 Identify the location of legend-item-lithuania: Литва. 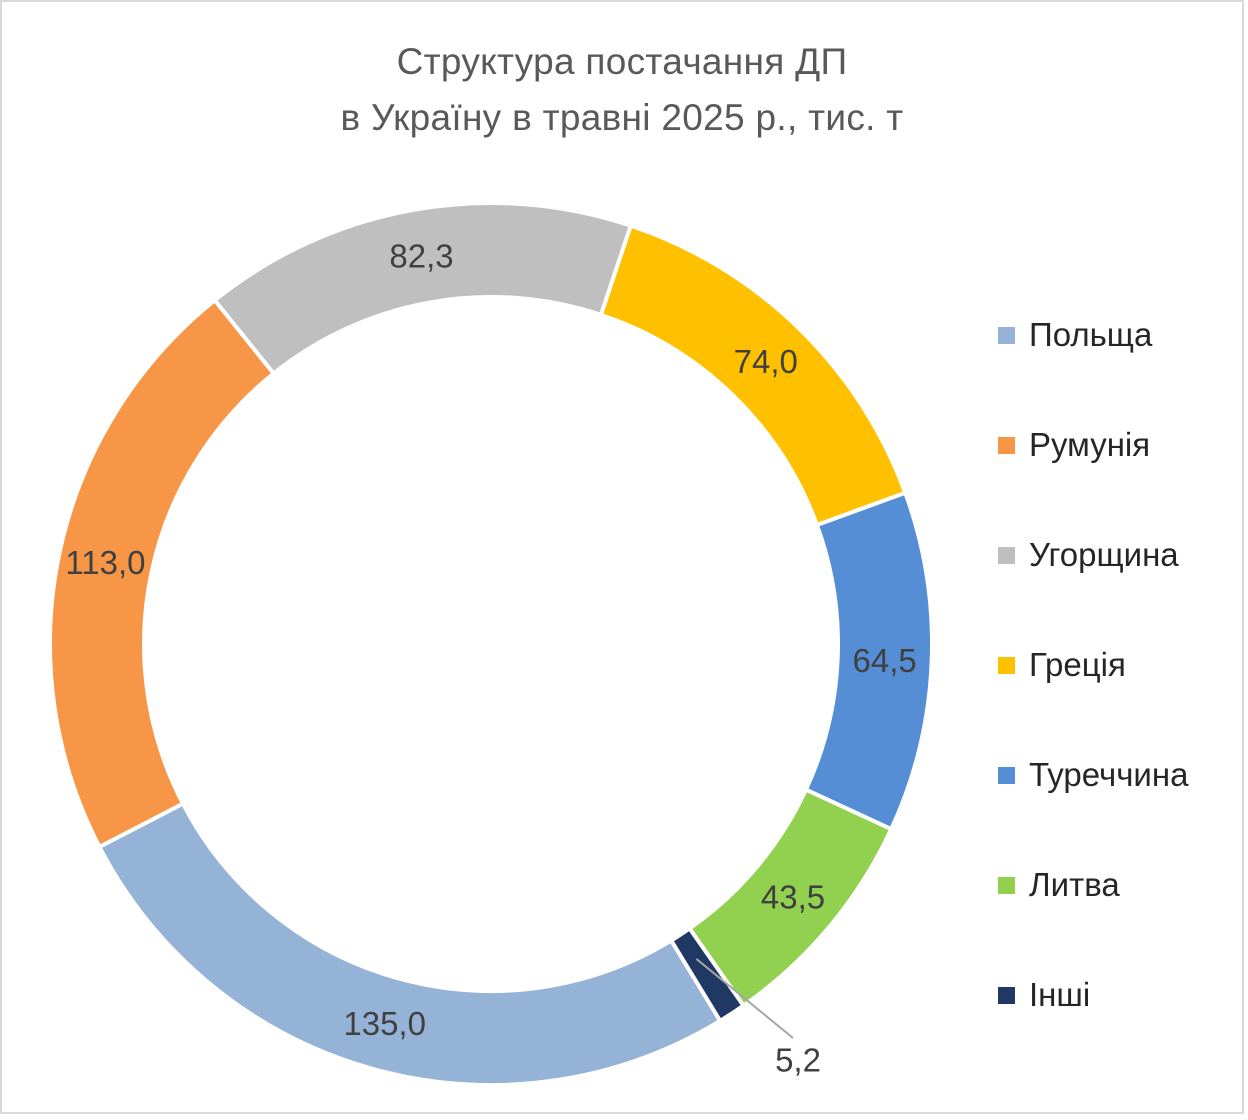
(1093, 885).